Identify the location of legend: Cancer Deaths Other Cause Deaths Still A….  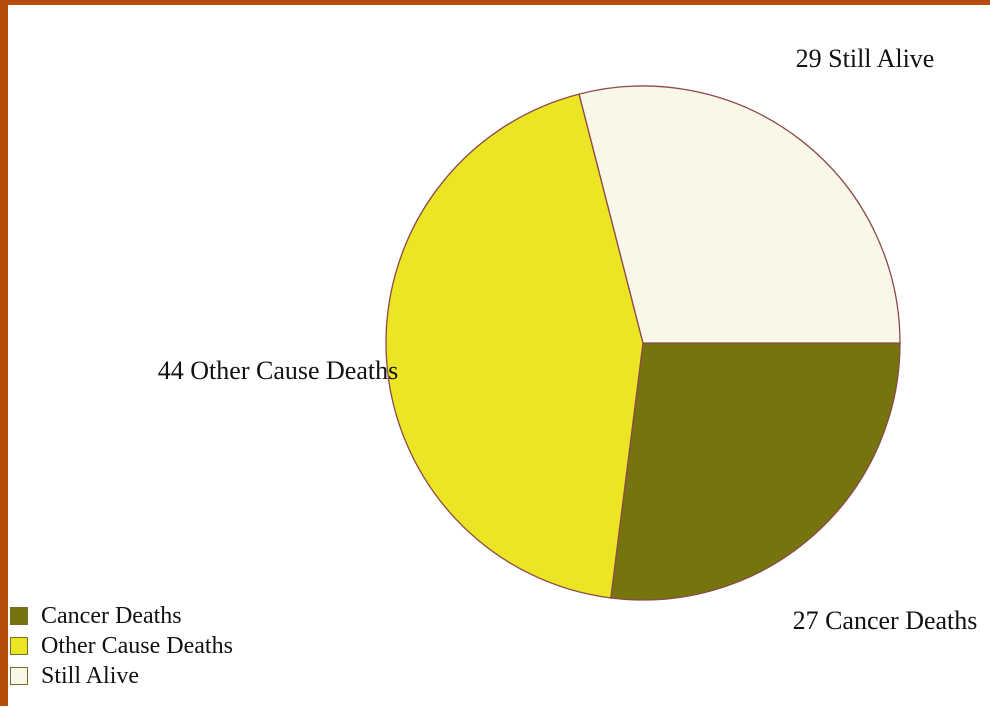
(121, 646).